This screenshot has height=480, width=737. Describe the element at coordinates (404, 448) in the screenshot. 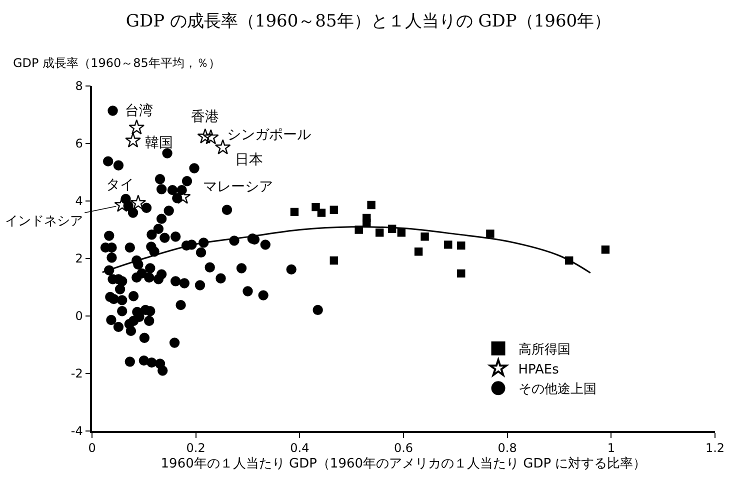

I see `x-tick-label: 0.6` at that location.